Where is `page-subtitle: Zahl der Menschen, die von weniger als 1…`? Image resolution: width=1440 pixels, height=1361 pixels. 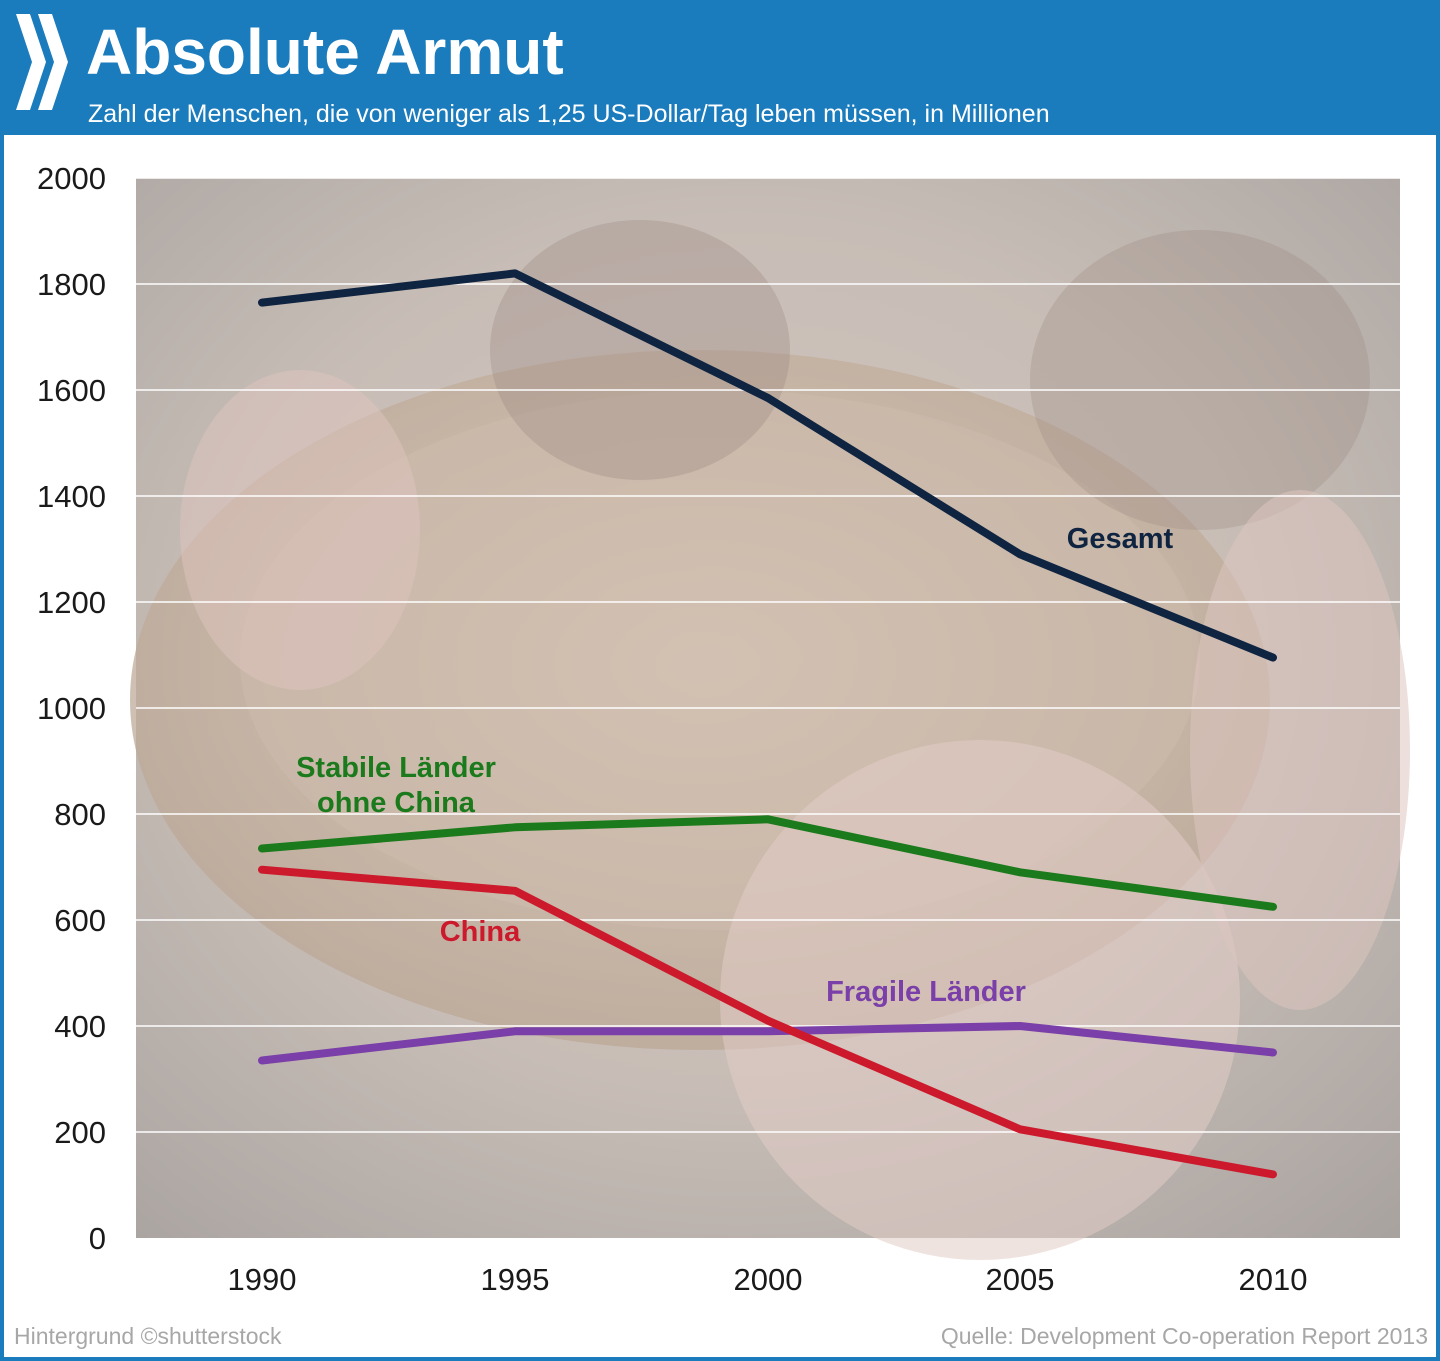 page-subtitle: Zahl der Menschen, die von weniger als 1… is located at coordinates (569, 114).